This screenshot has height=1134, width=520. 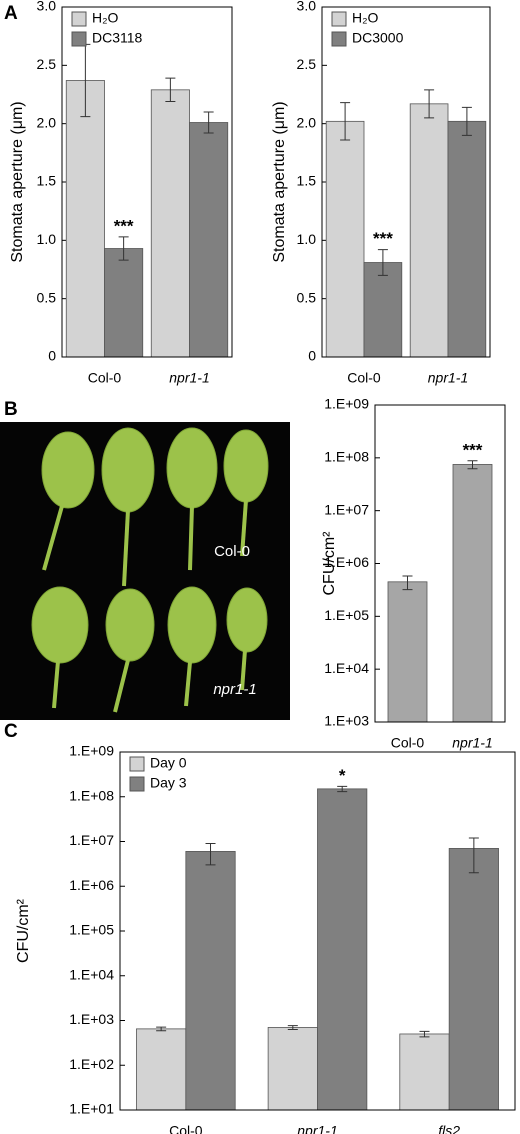 What do you see at coordinates (378, 38) in the screenshot?
I see `legend-label: DC3000` at bounding box center [378, 38].